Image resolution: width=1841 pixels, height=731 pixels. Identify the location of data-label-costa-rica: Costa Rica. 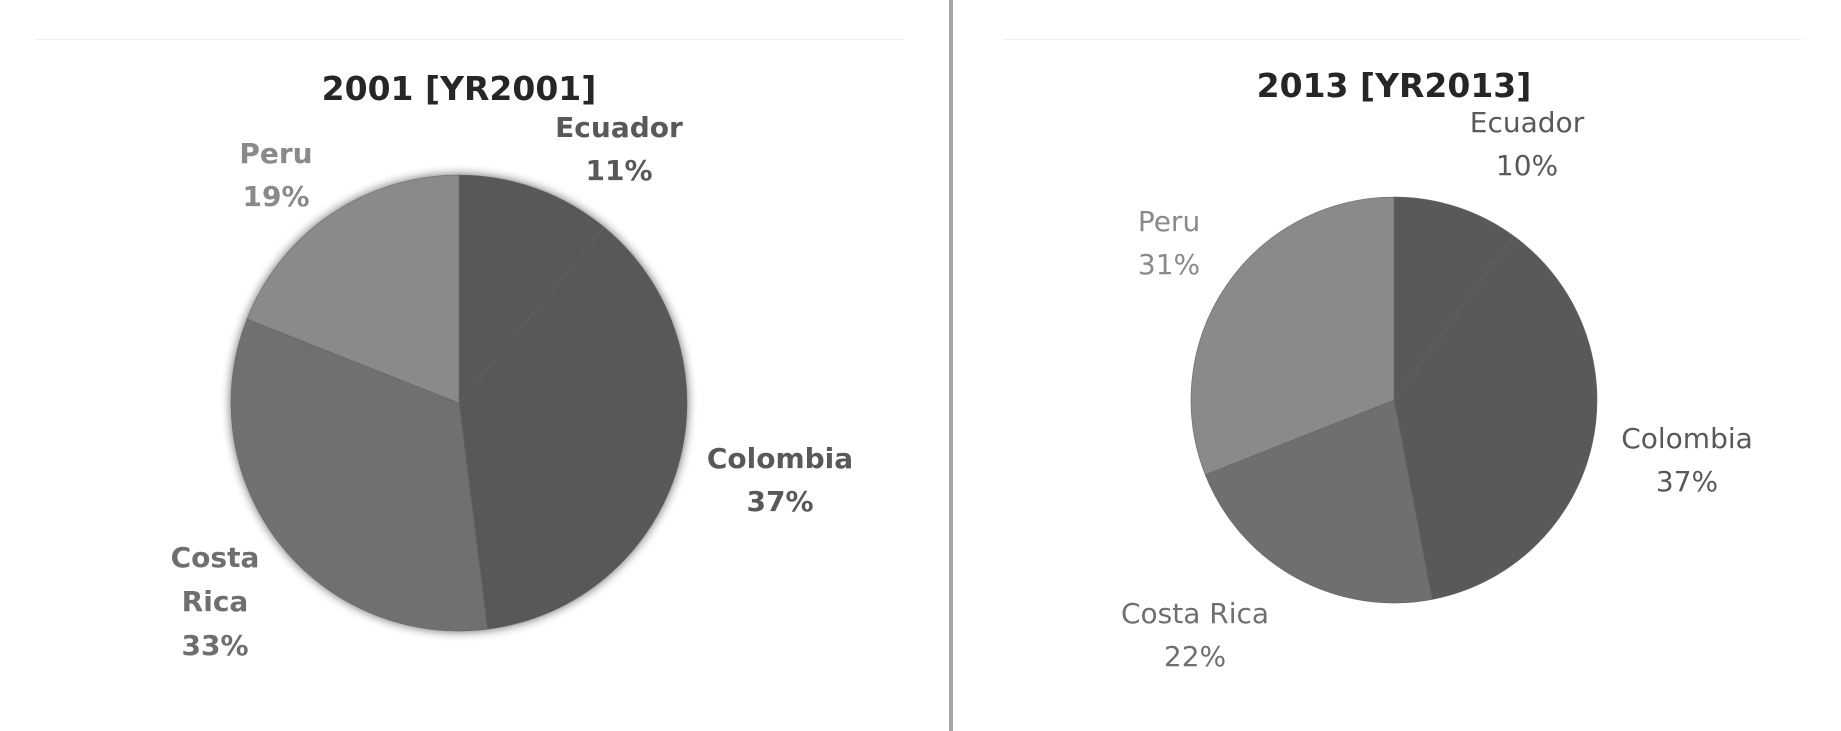
(1195, 613).